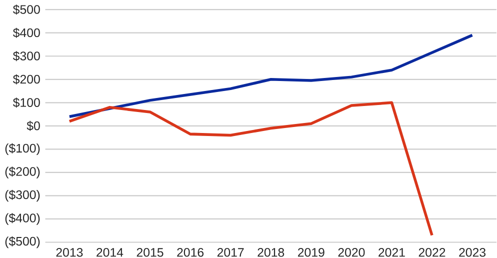  Describe the element at coordinates (26, 56) in the screenshot. I see `y-tick-label: $300` at that location.